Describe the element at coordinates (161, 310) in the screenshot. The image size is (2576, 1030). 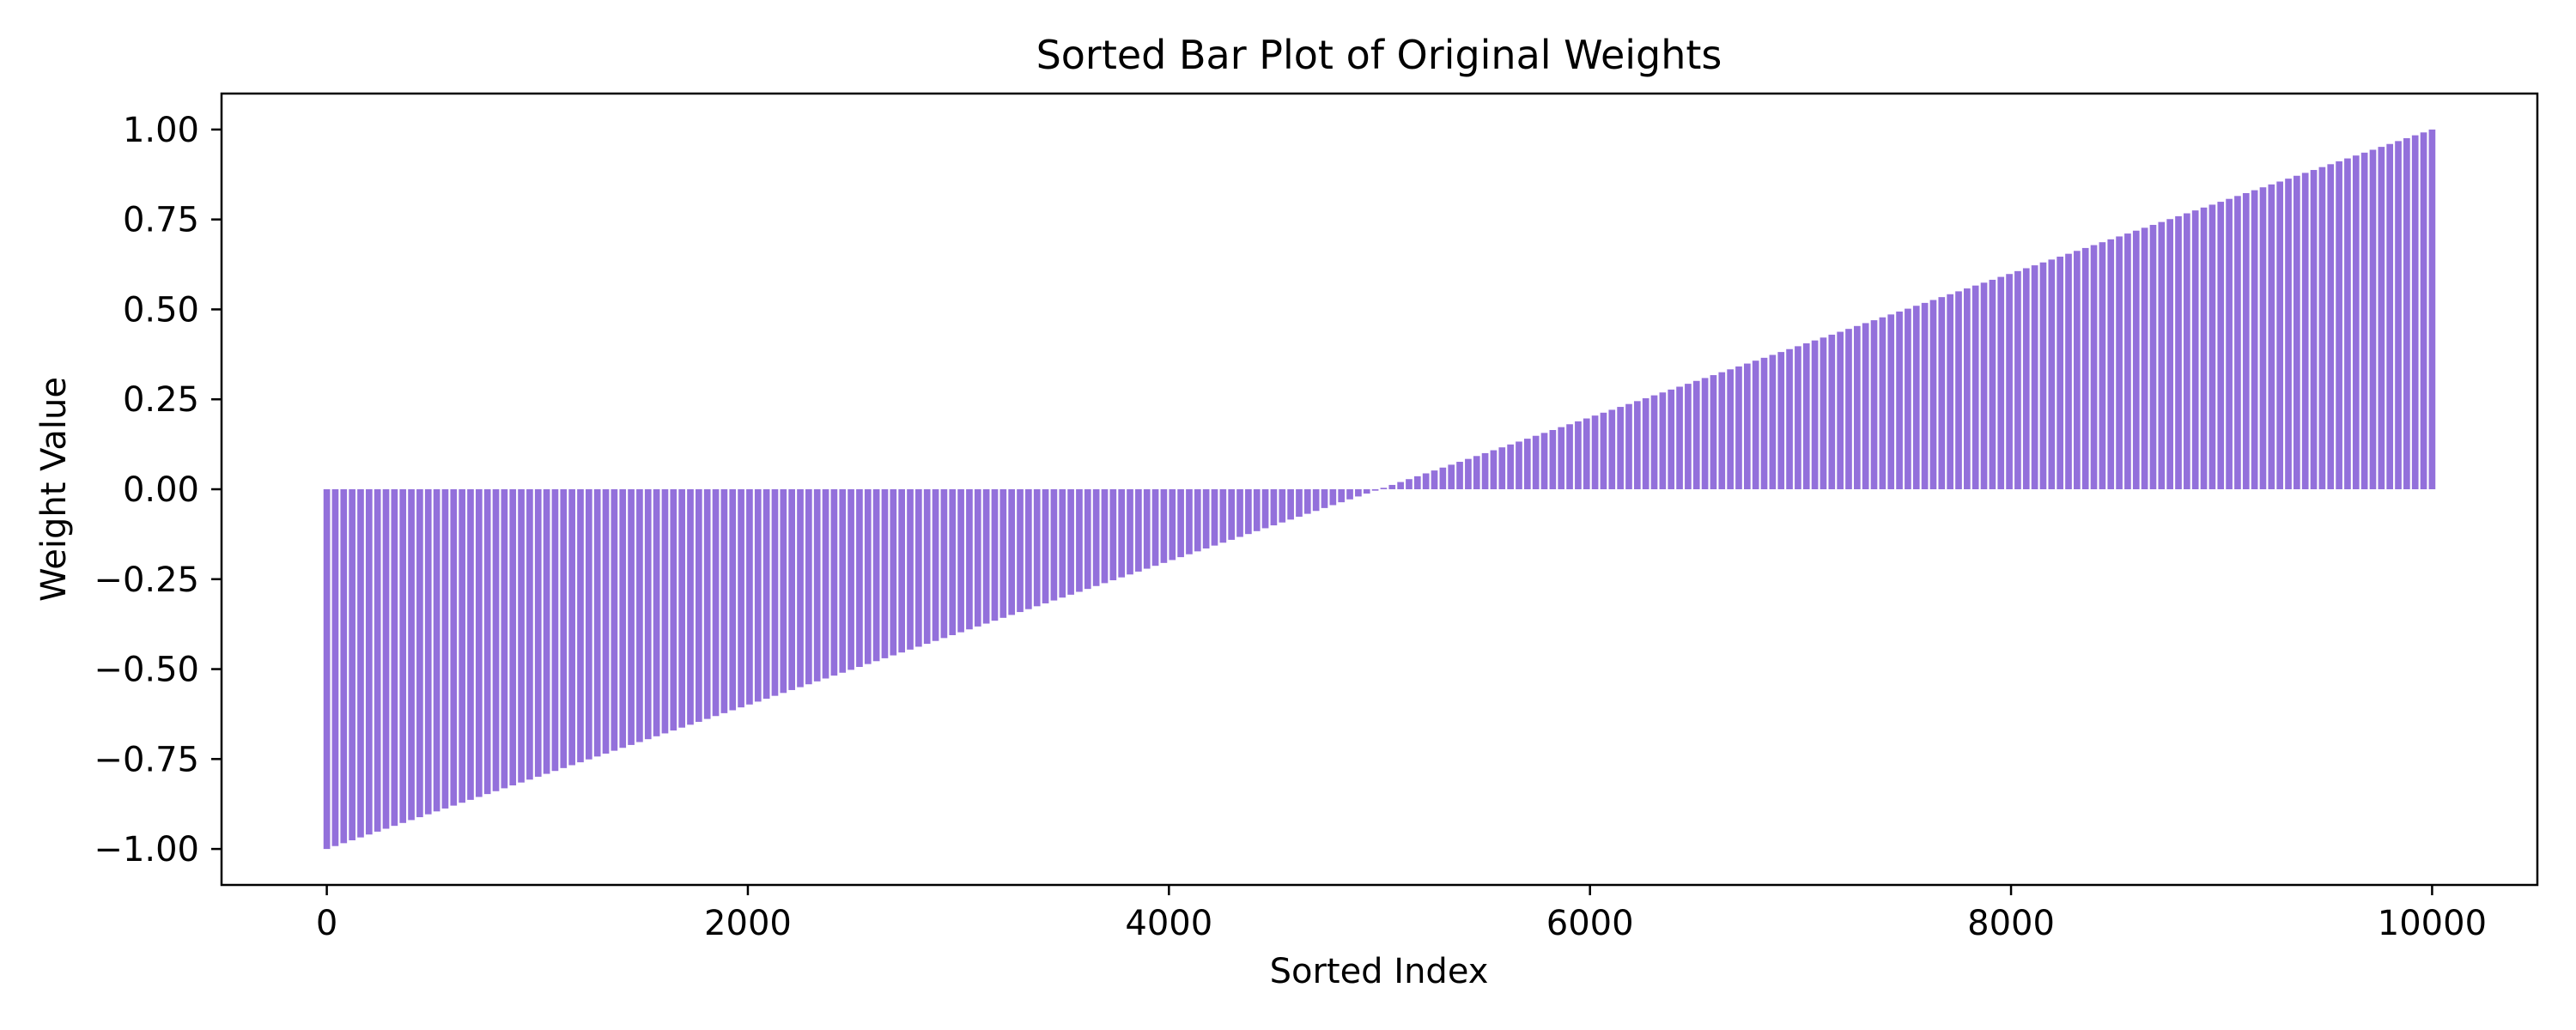
I see `y-tick-label: 0.50` at that location.